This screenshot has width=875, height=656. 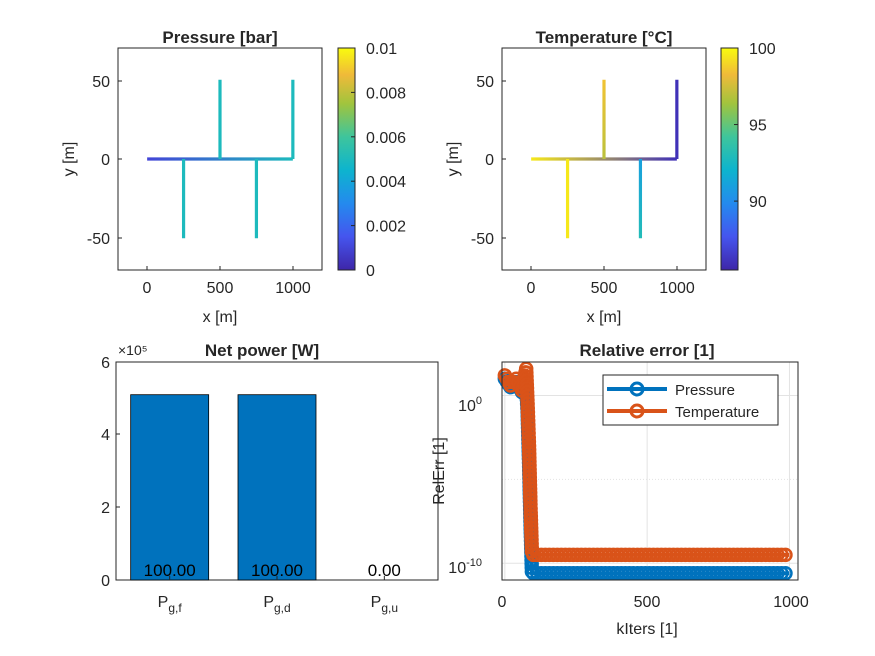 What do you see at coordinates (646, 629) in the screenshot?
I see `relative-error-xlabel: kIters [1]` at bounding box center [646, 629].